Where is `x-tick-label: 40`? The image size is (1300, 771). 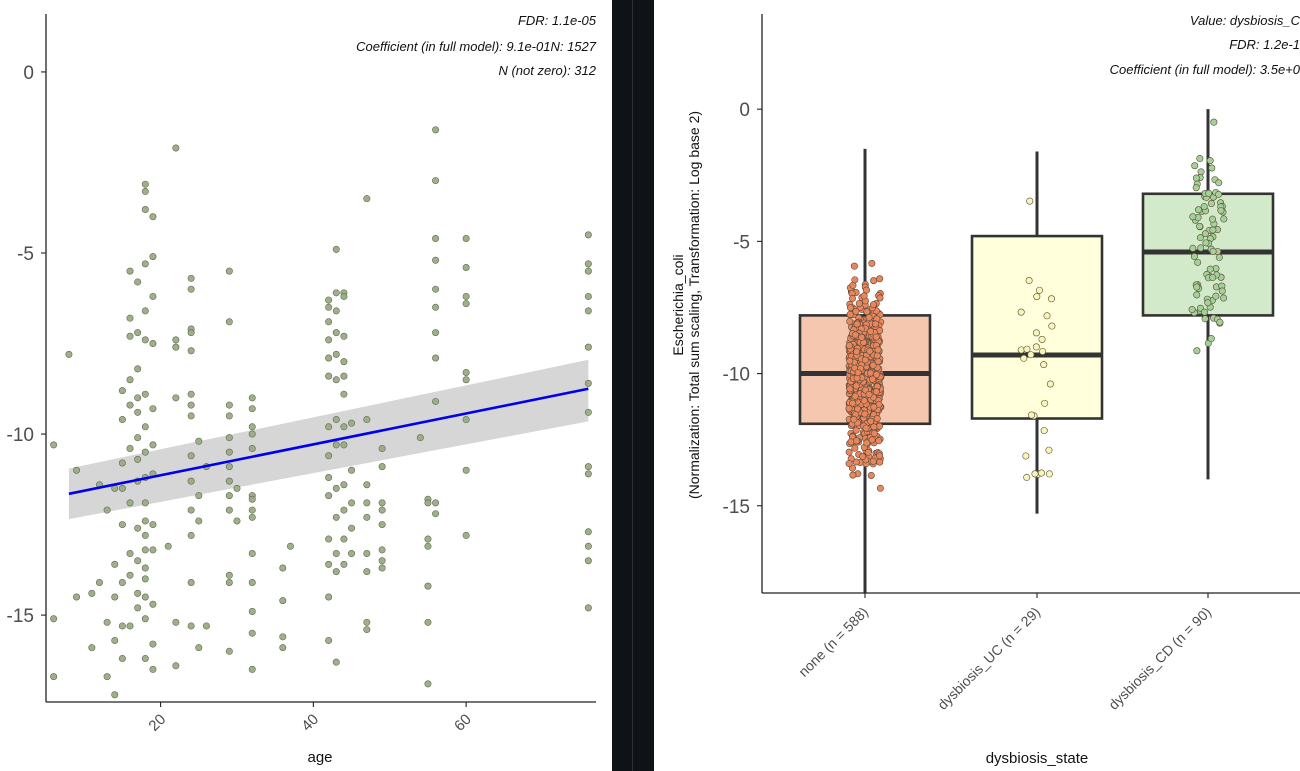
x-tick-label: 40 is located at coordinates (310, 723).